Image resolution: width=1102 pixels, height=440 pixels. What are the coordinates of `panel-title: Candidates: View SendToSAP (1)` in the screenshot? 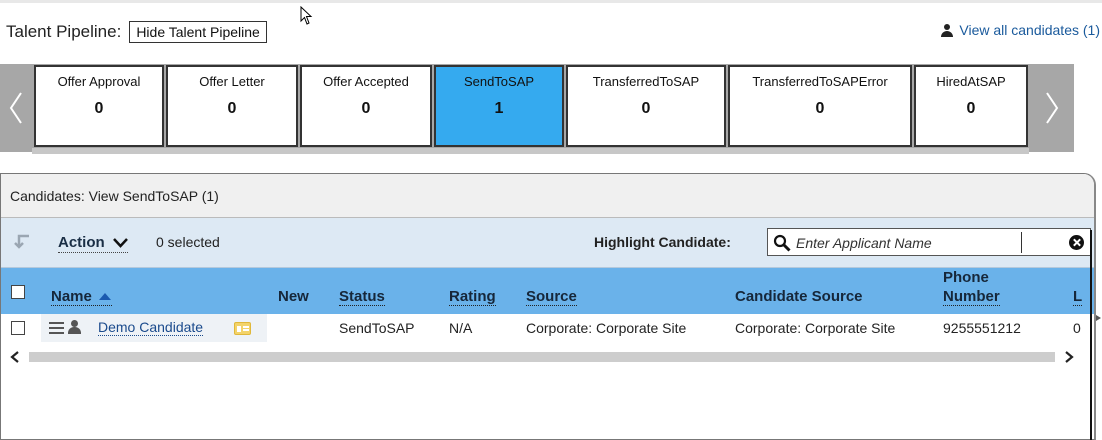 It's located at (547, 196).